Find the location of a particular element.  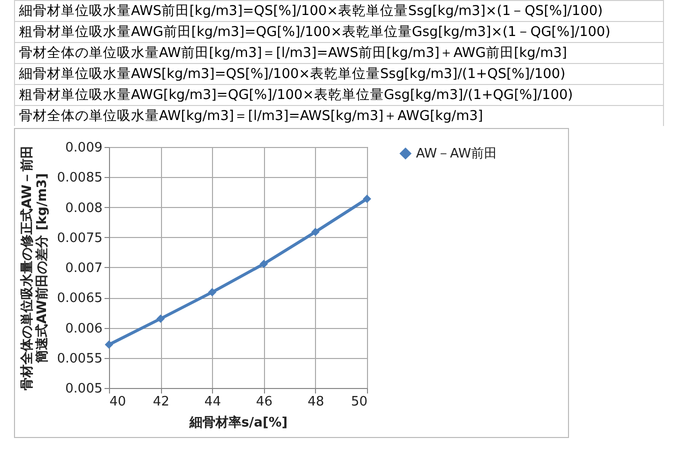

y-tick-label: 0.005 is located at coordinates (83, 389).